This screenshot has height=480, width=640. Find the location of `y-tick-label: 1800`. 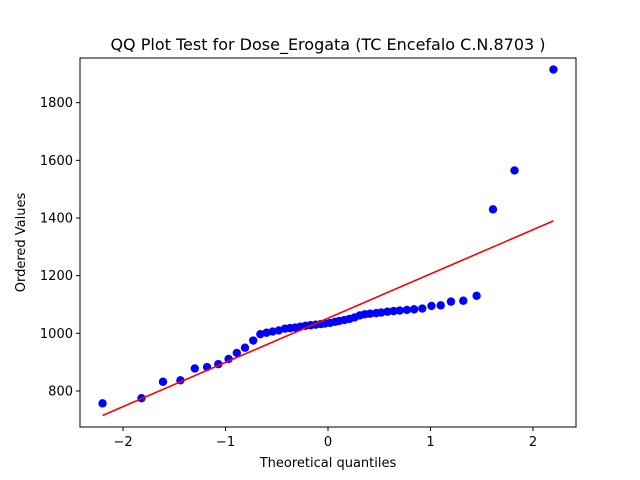

y-tick-label: 1800 is located at coordinates (56, 103).